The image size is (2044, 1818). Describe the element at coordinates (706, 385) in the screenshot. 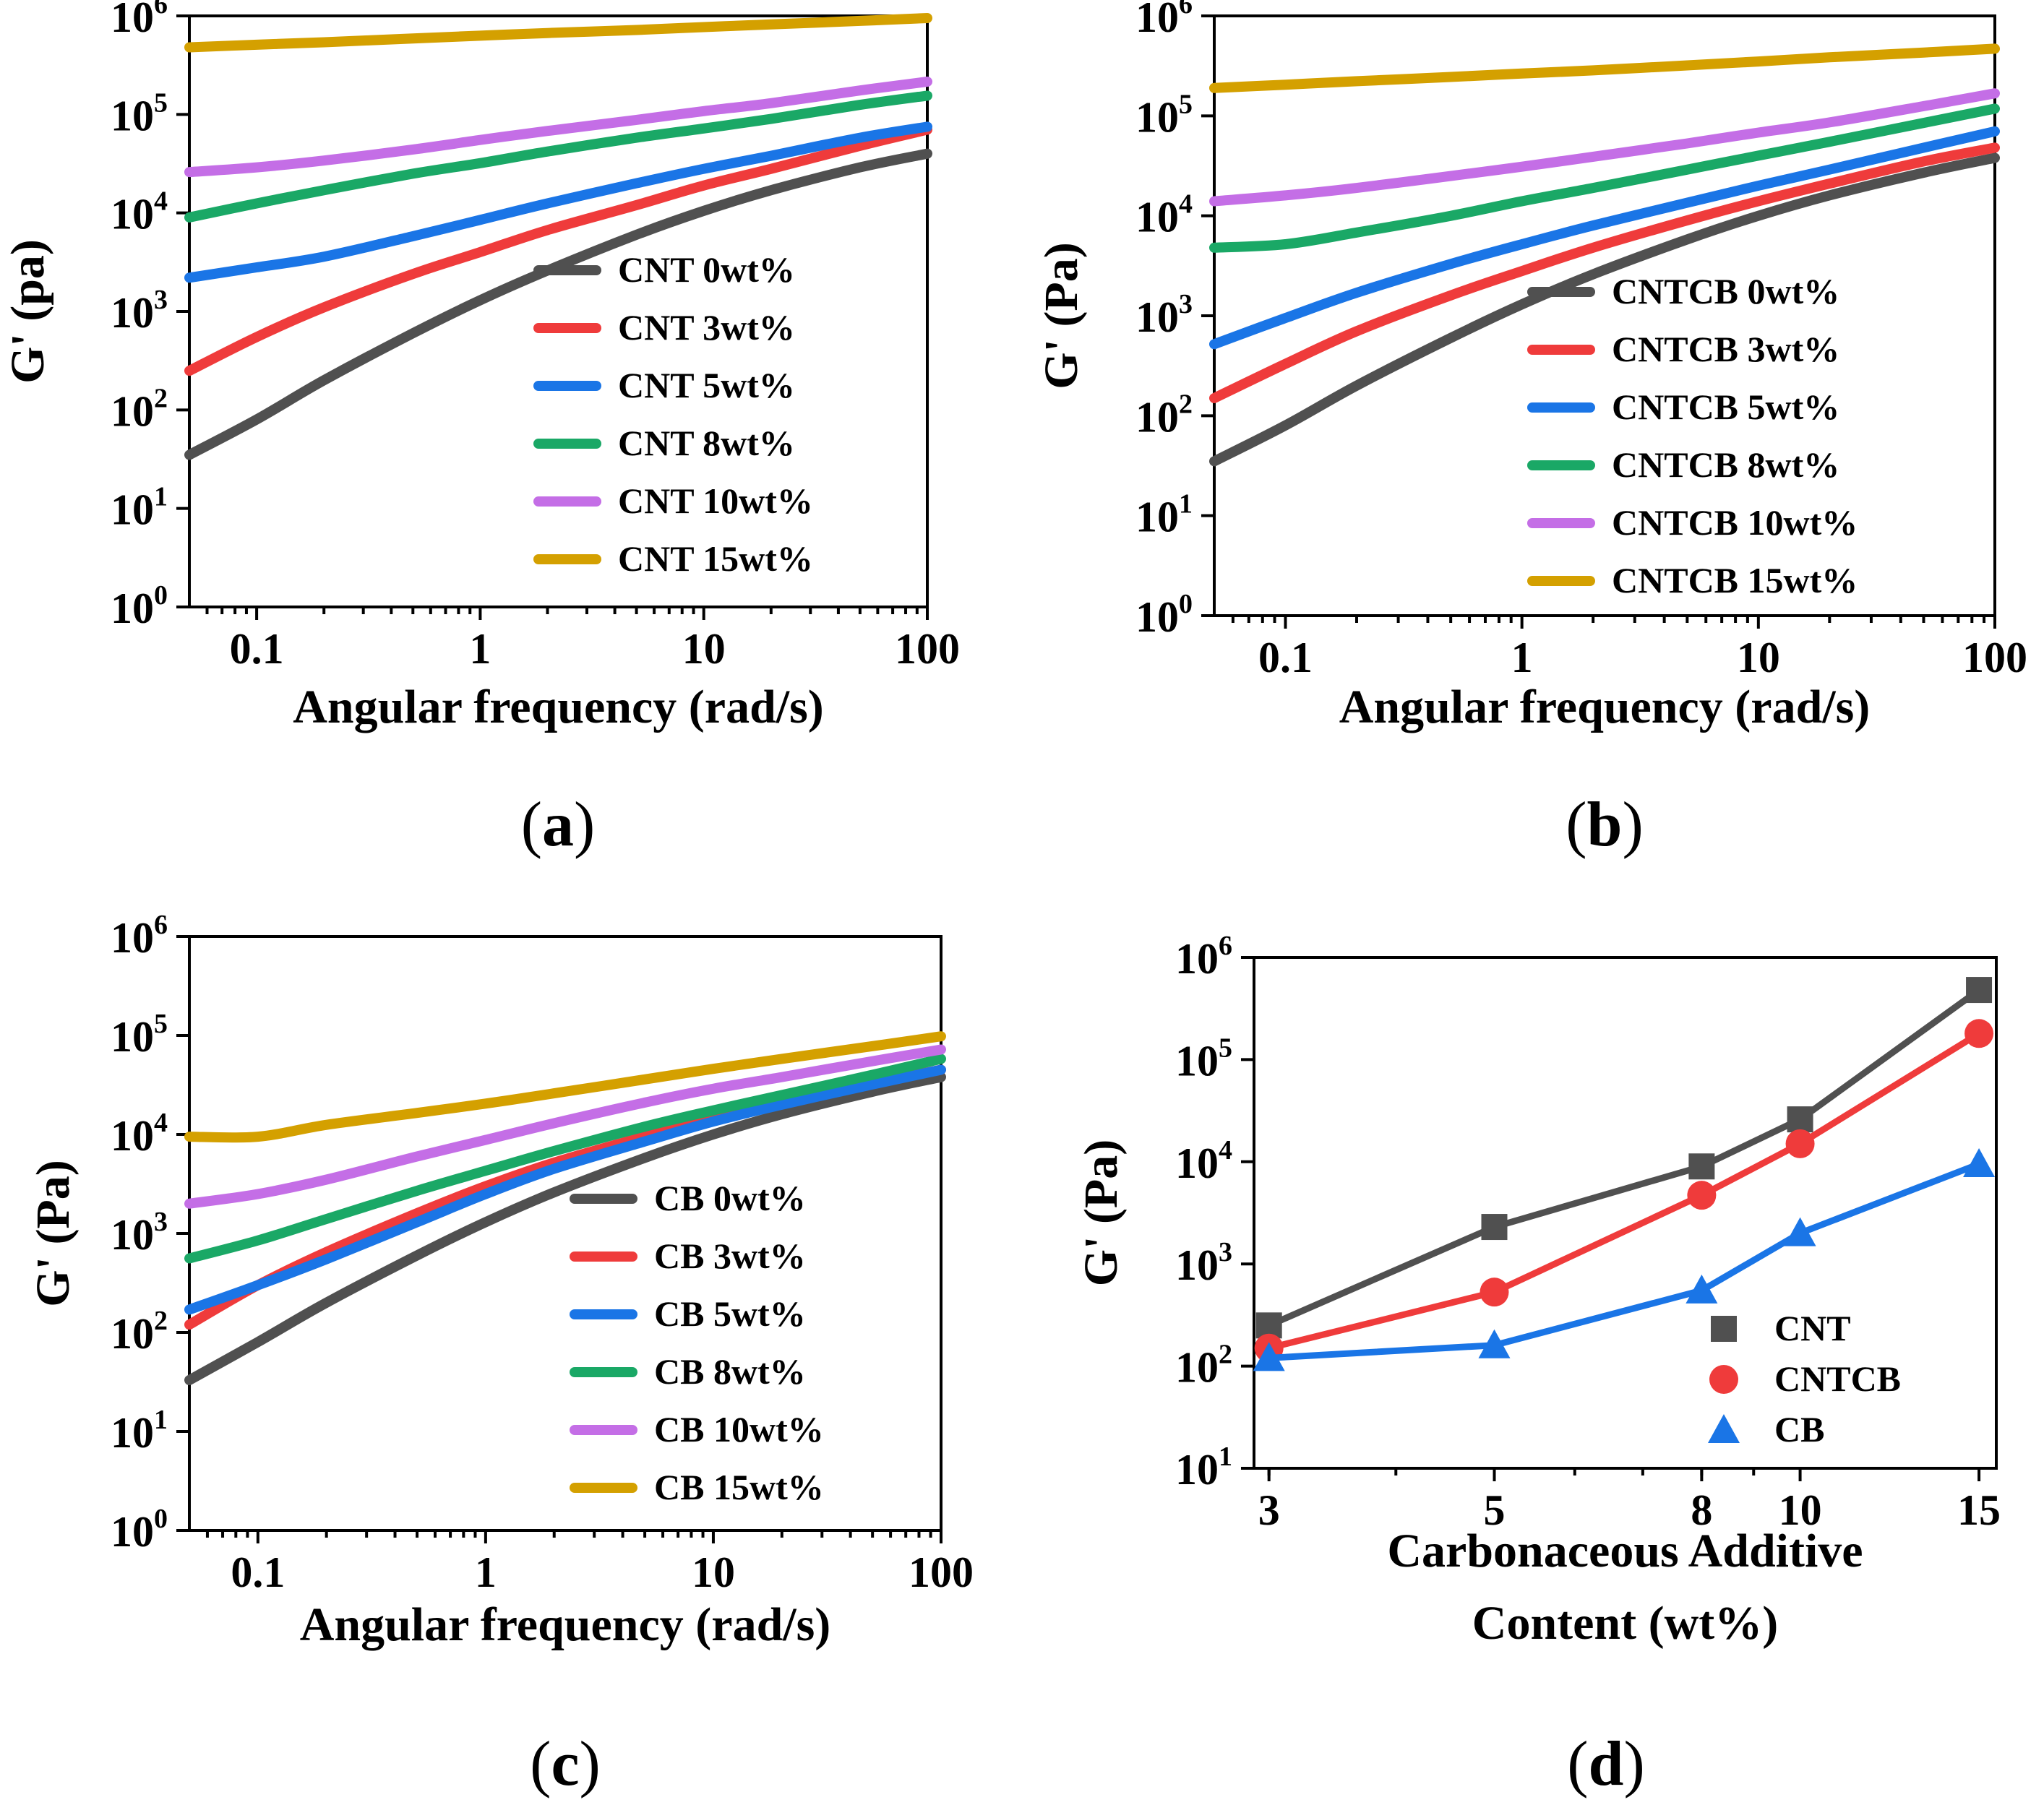

I see `legend-label: CNT 5wt%` at that location.